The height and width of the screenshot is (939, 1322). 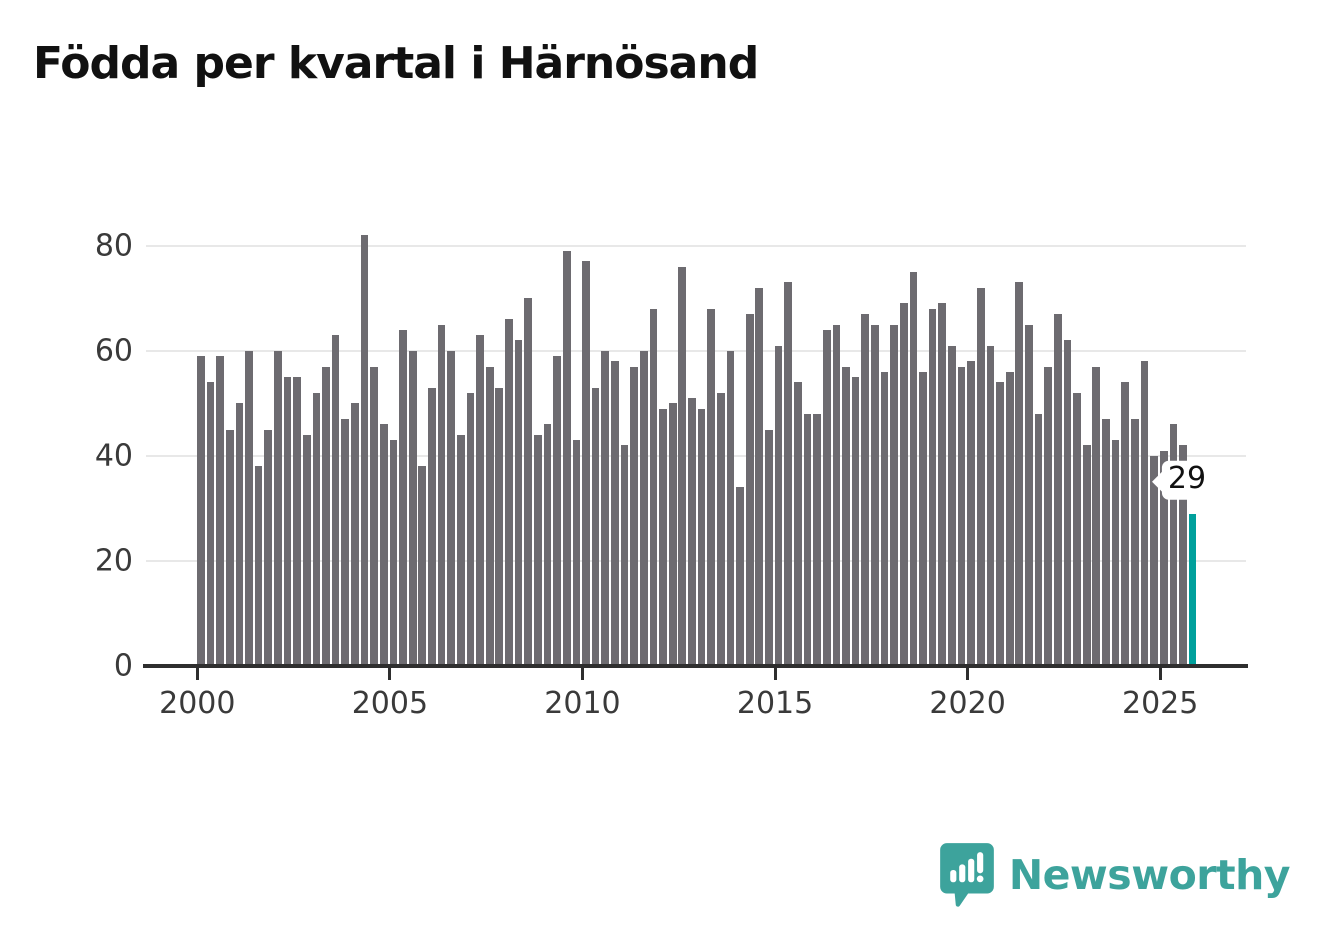 What do you see at coordinates (509, 492) in the screenshot?
I see `bar-2008-q1` at bounding box center [509, 492].